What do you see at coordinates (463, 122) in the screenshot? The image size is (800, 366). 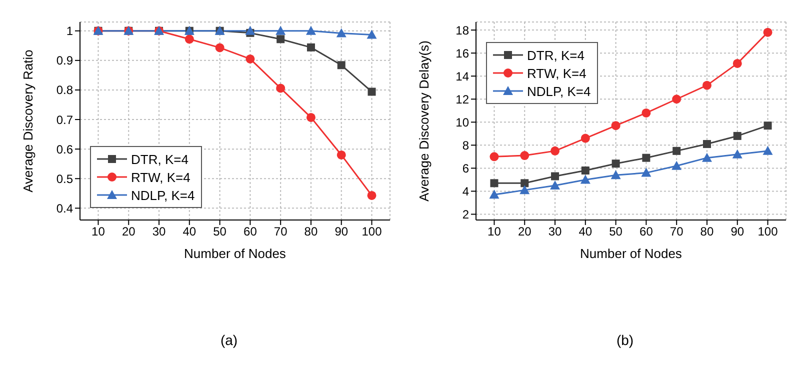 I see `y-tick-label: 10` at bounding box center [463, 122].